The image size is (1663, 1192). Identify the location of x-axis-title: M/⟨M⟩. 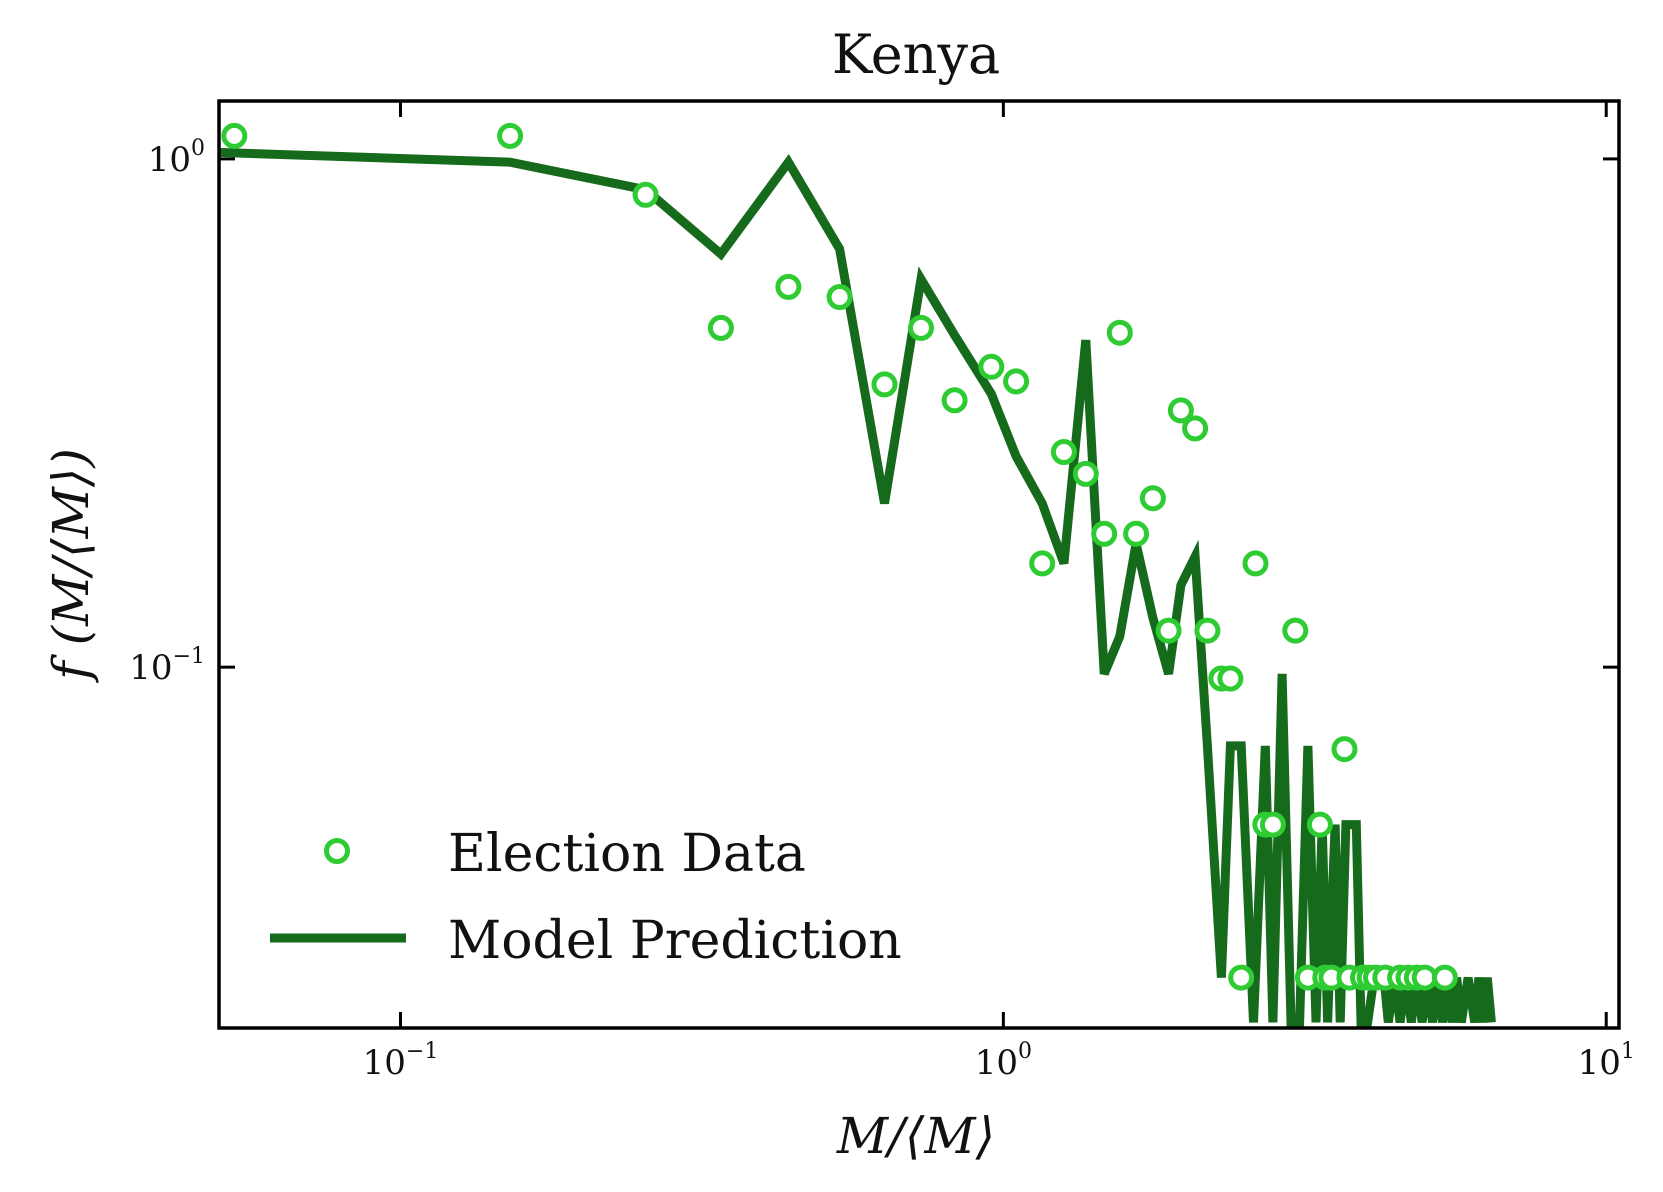
(915, 1136).